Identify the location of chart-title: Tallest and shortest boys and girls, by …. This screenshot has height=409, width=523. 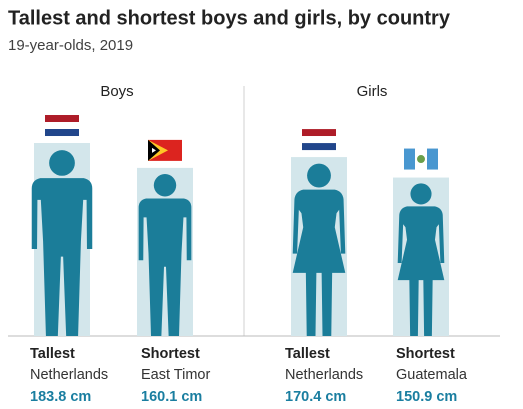
(229, 18).